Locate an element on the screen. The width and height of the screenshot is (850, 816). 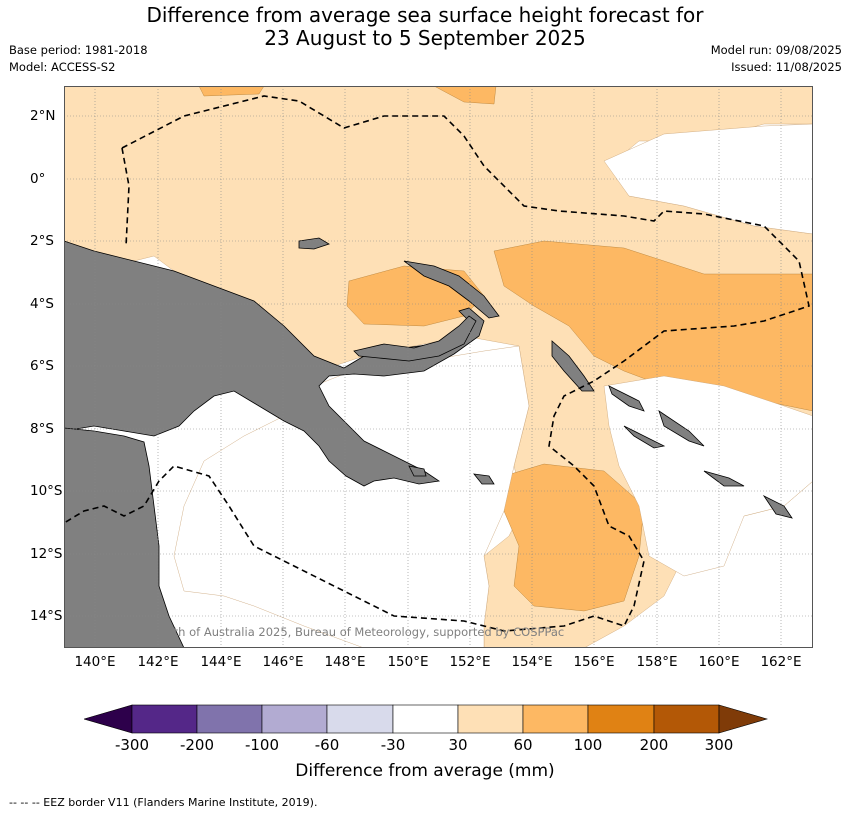
colorbar-tick: 200 is located at coordinates (654, 745).